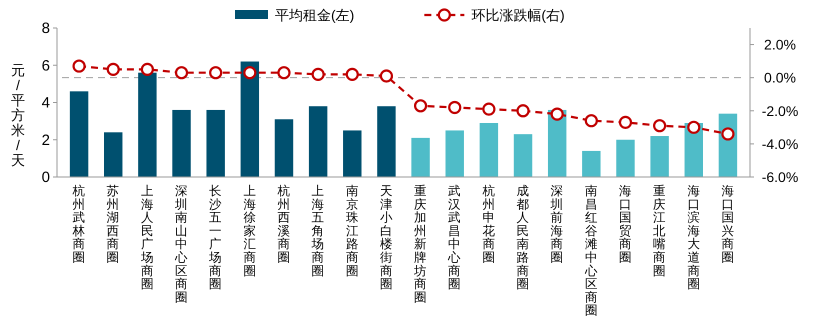  Describe the element at coordinates (215, 238) in the screenshot. I see `x-tick-label: 长沙五一广场商圈` at that location.